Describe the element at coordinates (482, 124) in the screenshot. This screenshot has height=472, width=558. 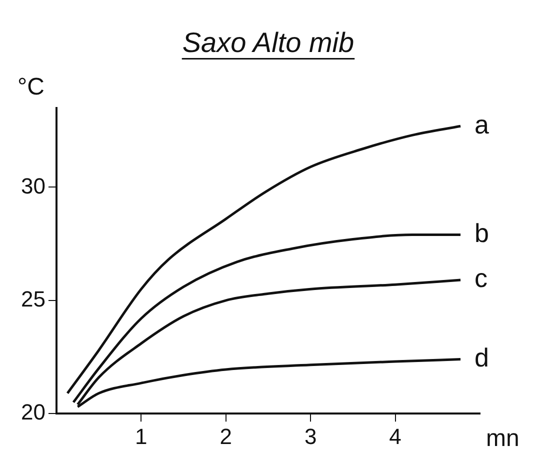
I see `series-label: a` at that location.